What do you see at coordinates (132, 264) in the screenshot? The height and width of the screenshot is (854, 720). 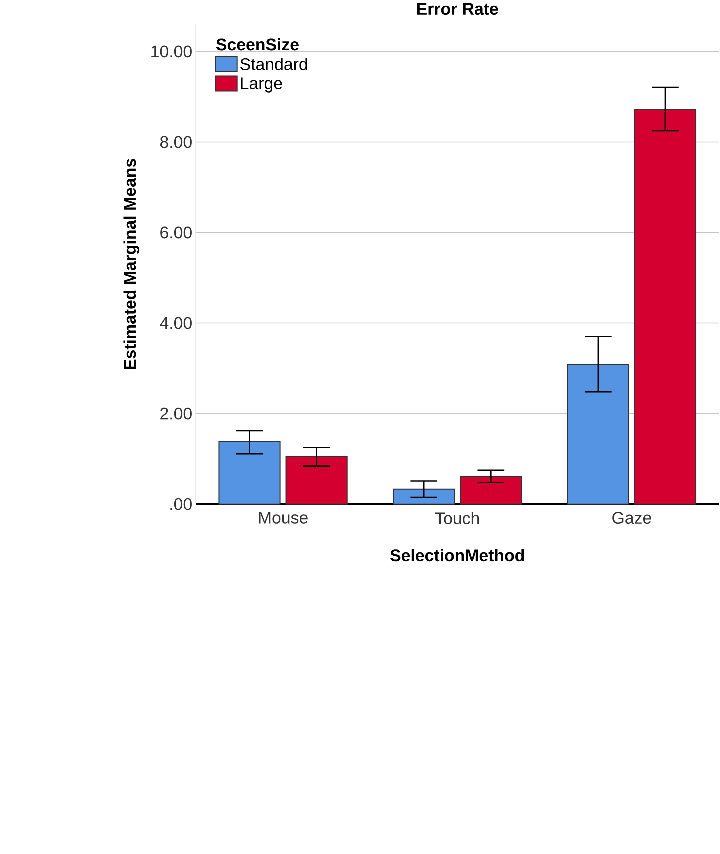 I see `y-axis-title: Estimated Marginal Means` at bounding box center [132, 264].